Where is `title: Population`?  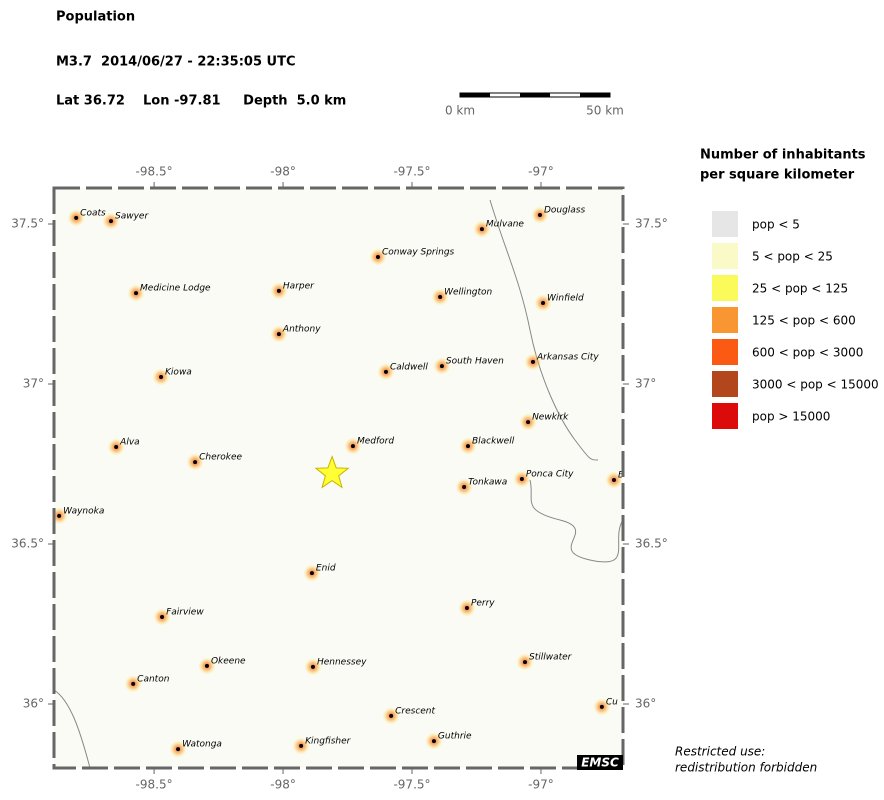
title: Population is located at coordinates (95, 17).